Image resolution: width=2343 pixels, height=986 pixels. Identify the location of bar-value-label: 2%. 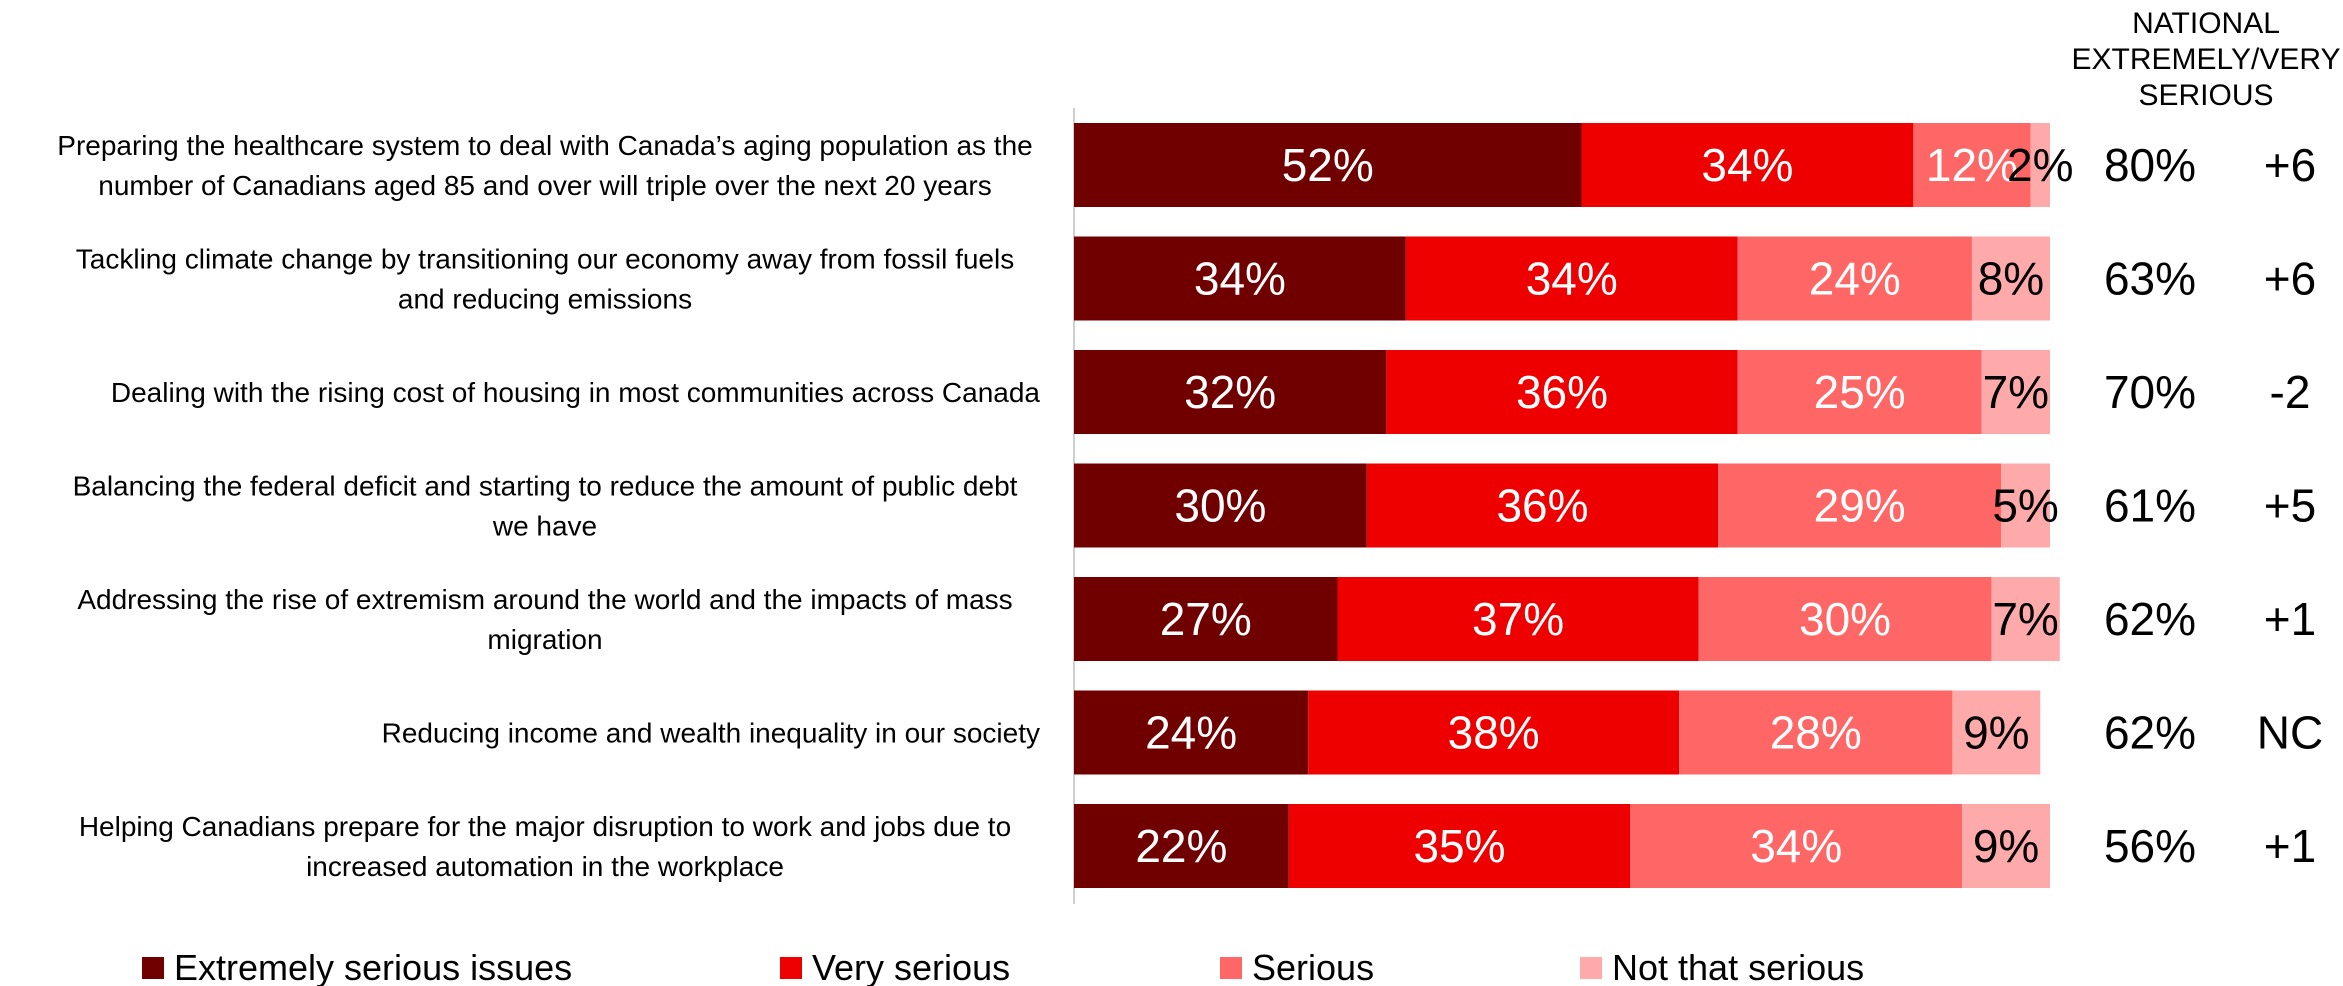
(2040, 165).